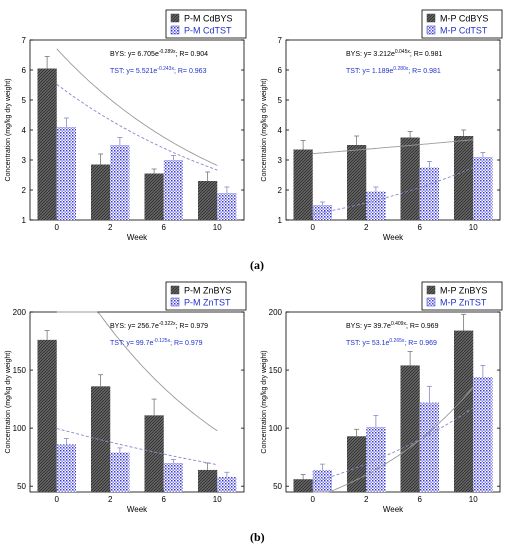  What do you see at coordinates (463, 303) in the screenshot?
I see `legend-label: M-P ZnTST` at bounding box center [463, 303].